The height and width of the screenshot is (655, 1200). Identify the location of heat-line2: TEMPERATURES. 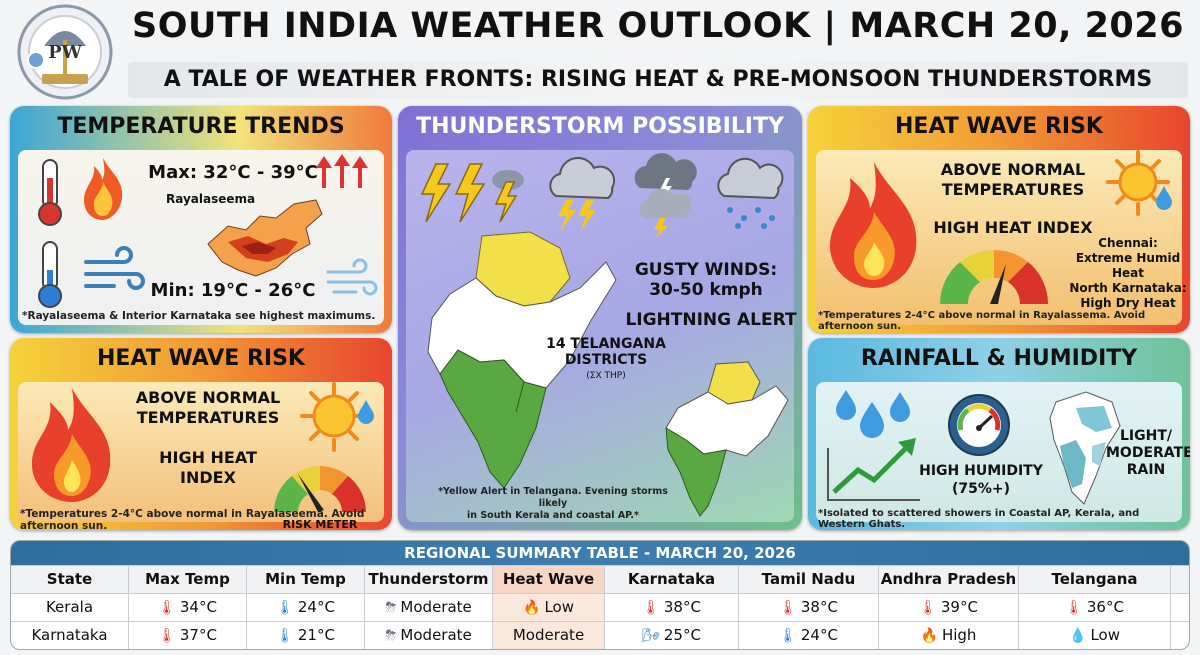
(208, 417).